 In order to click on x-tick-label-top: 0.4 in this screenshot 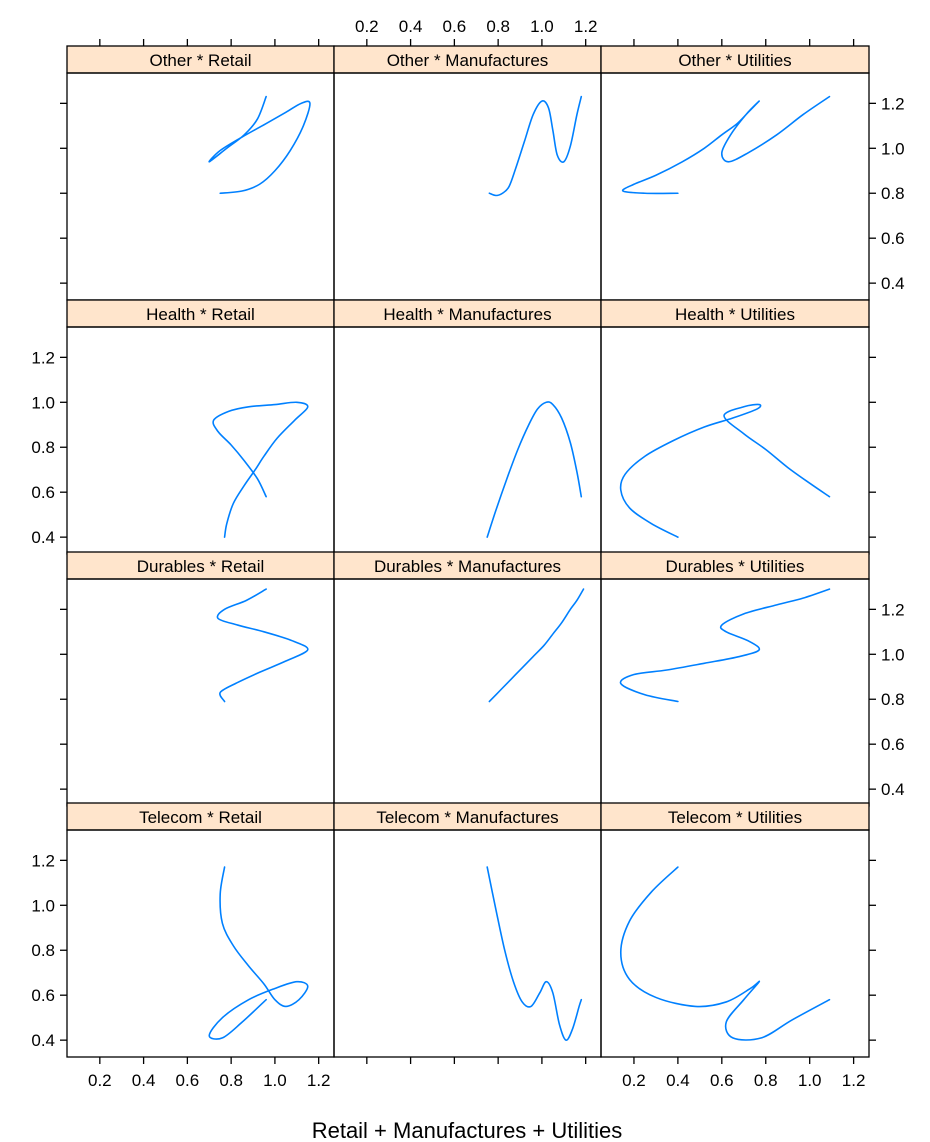, I will do `click(411, 26)`.